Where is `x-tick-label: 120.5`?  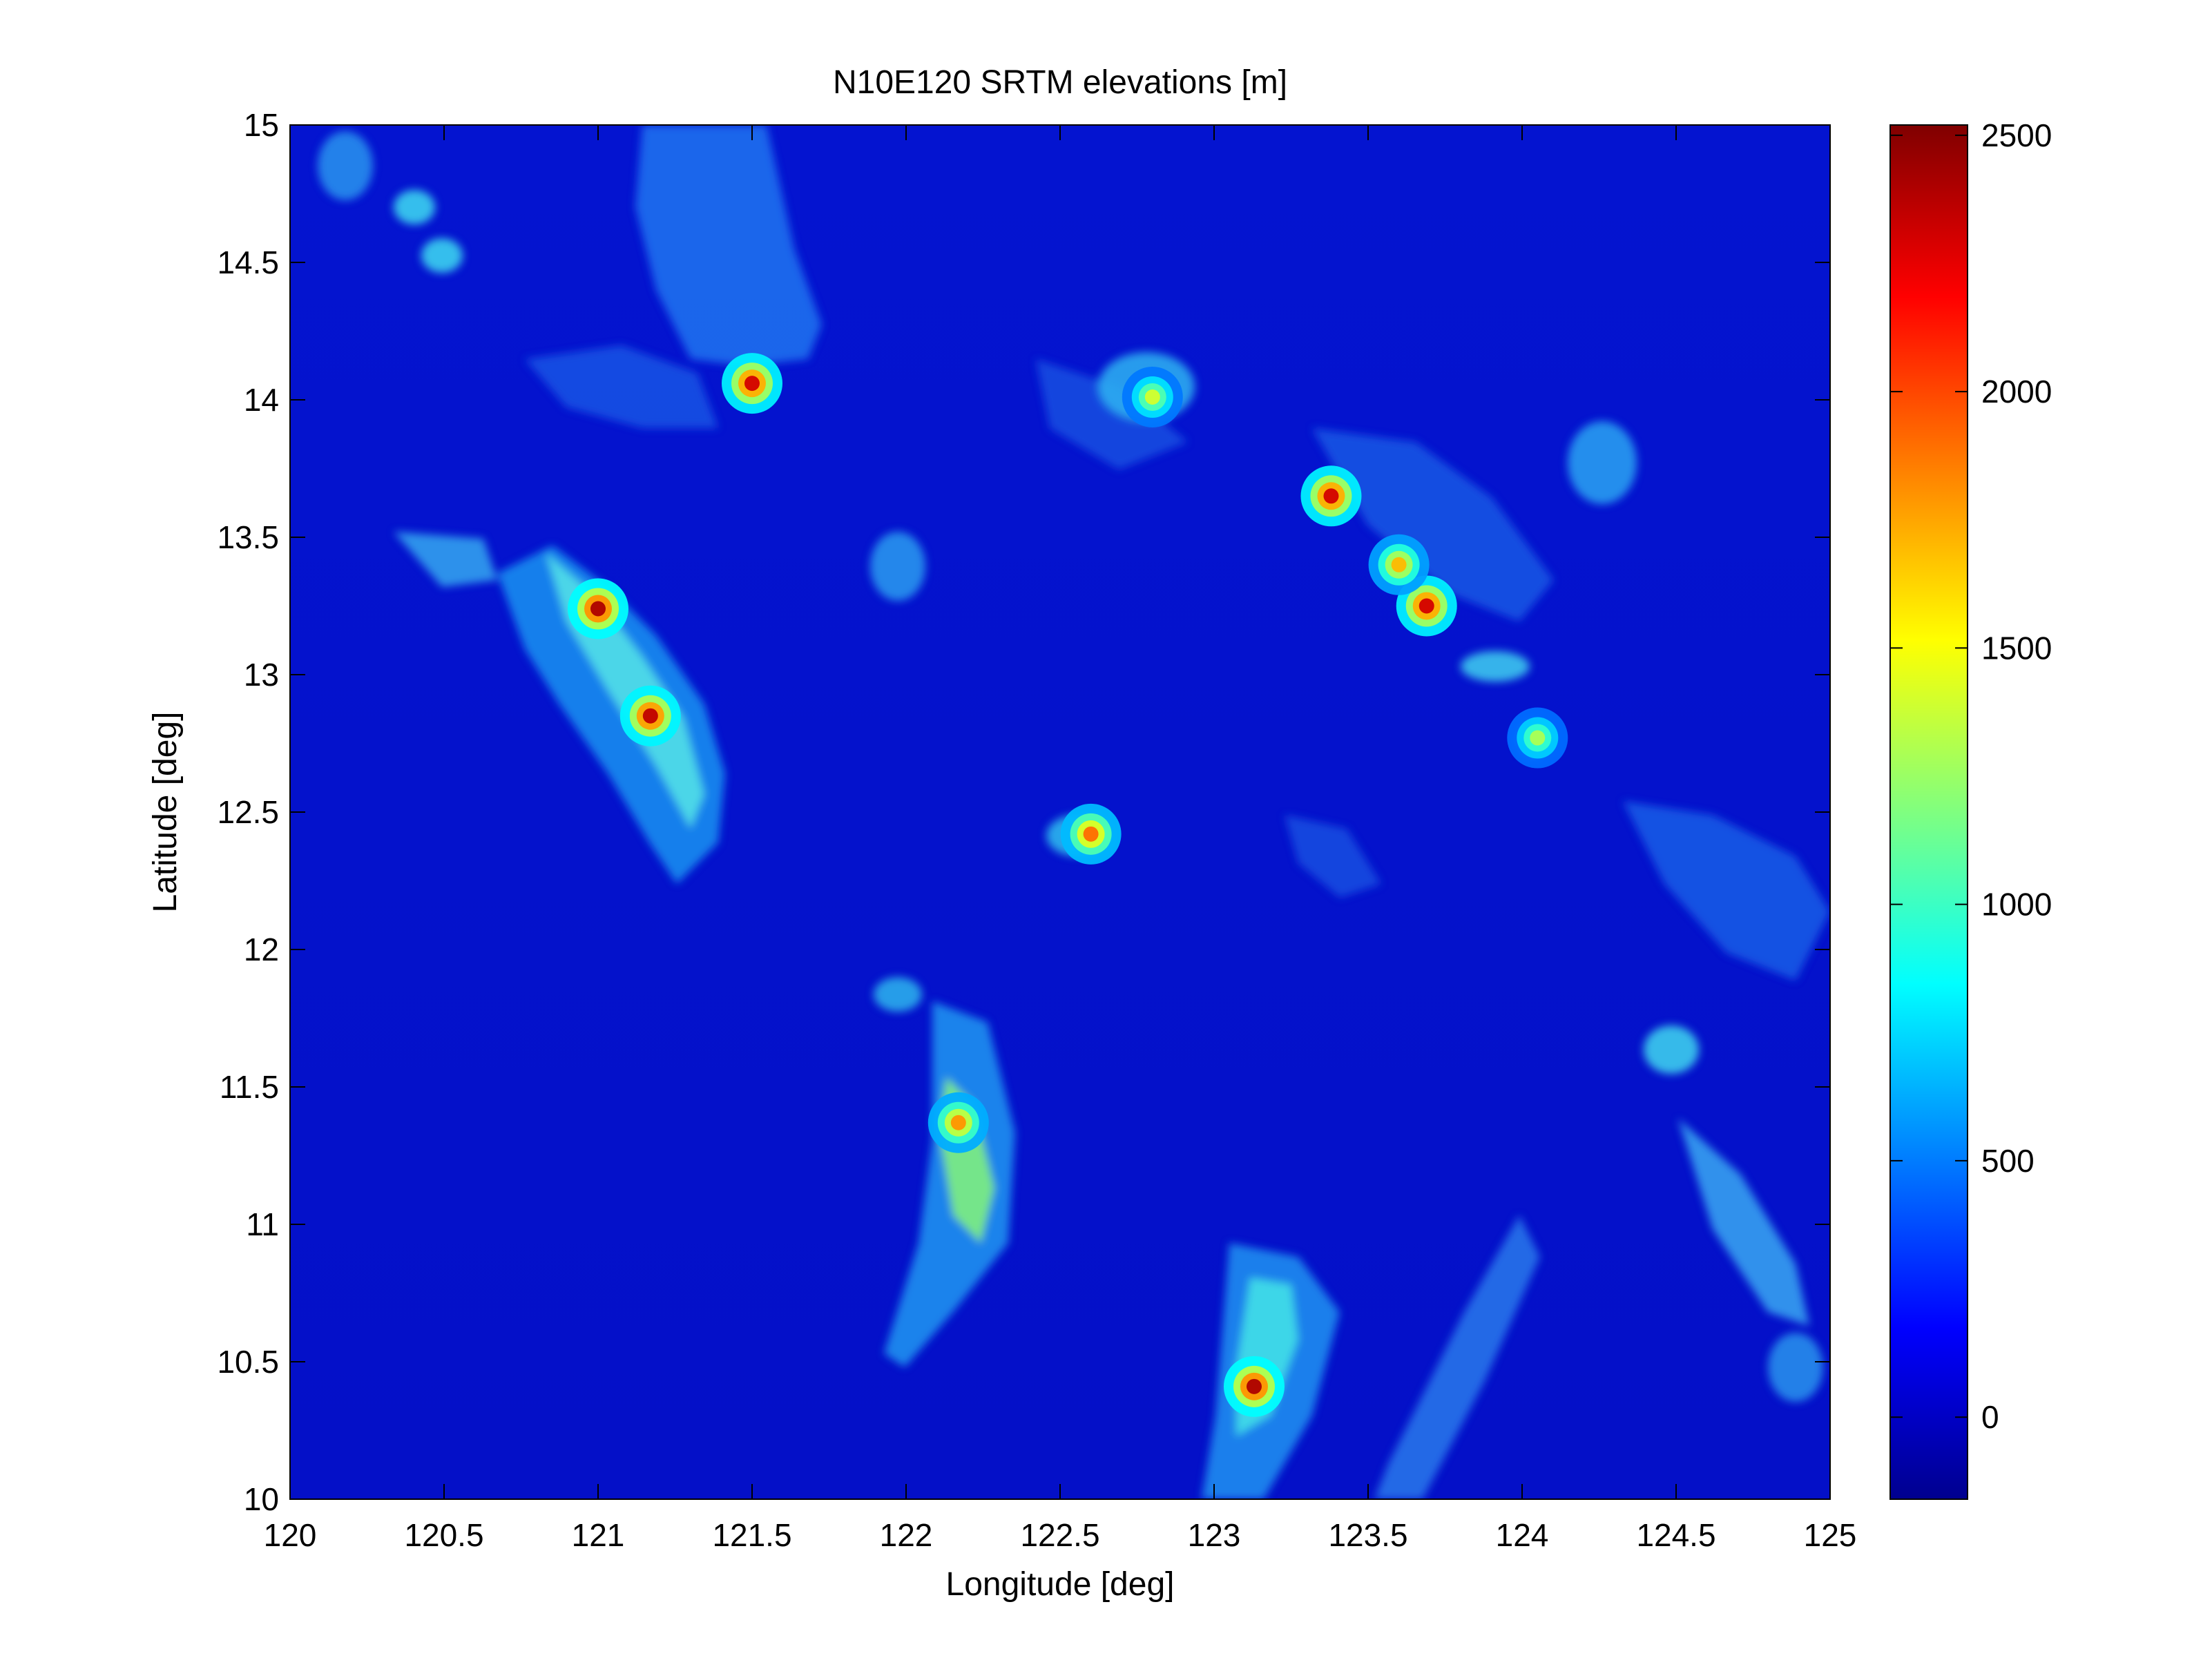 x-tick-label: 120.5 is located at coordinates (444, 1535).